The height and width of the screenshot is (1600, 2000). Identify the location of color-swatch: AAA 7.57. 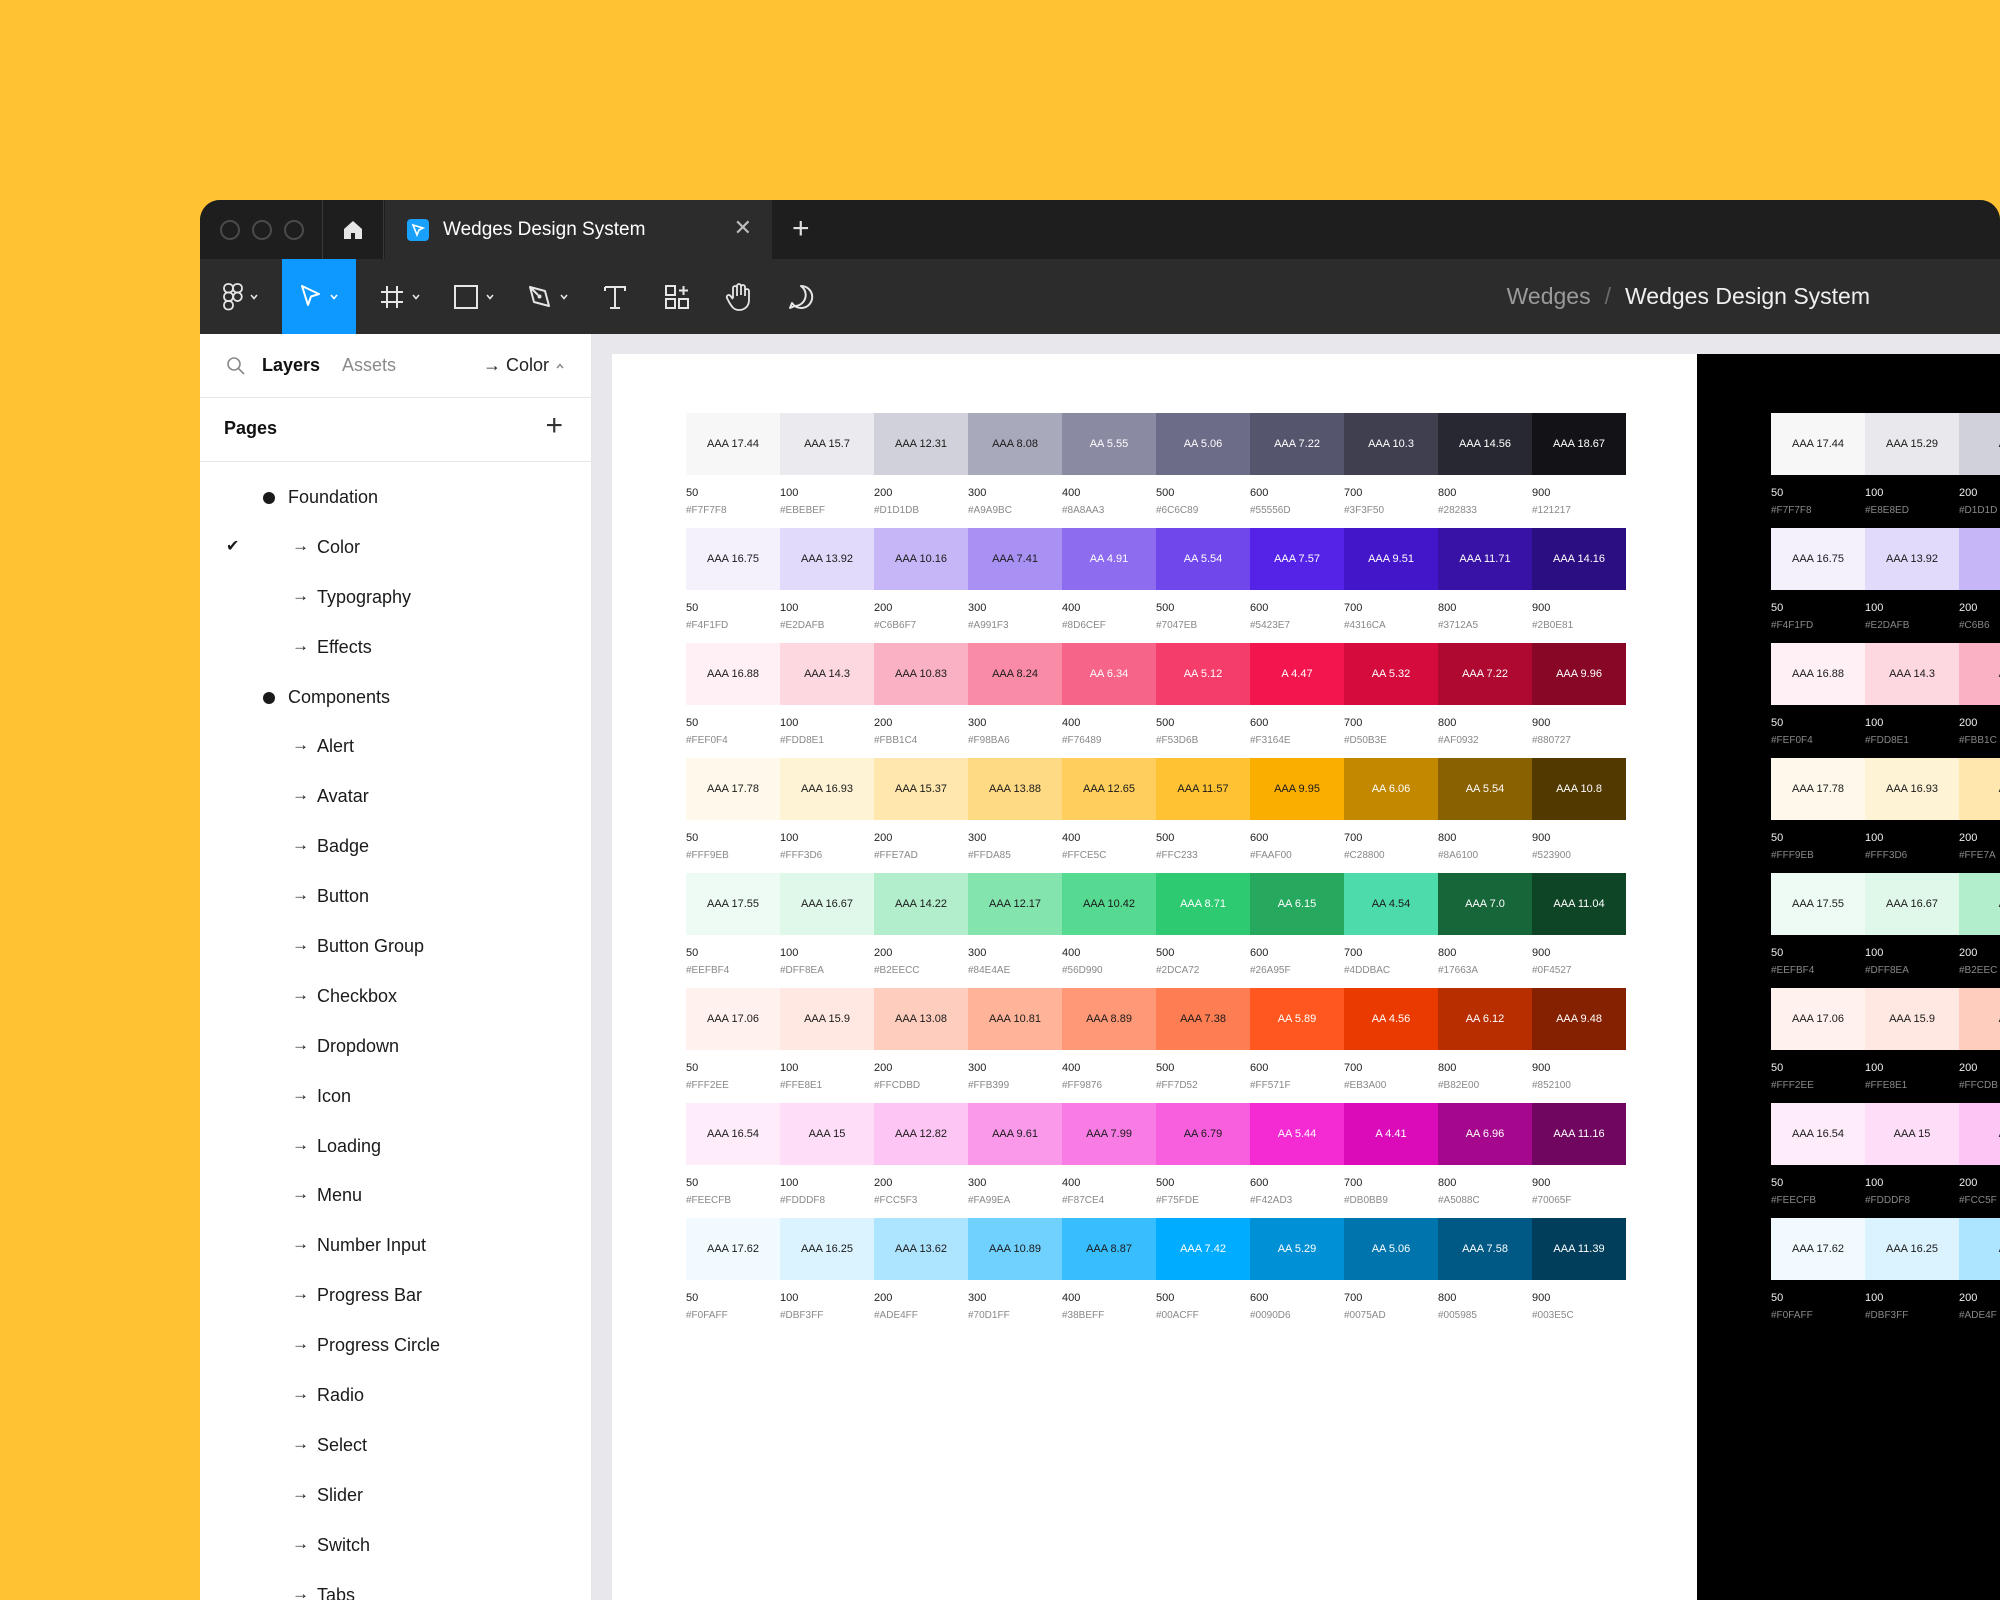
(1297, 559).